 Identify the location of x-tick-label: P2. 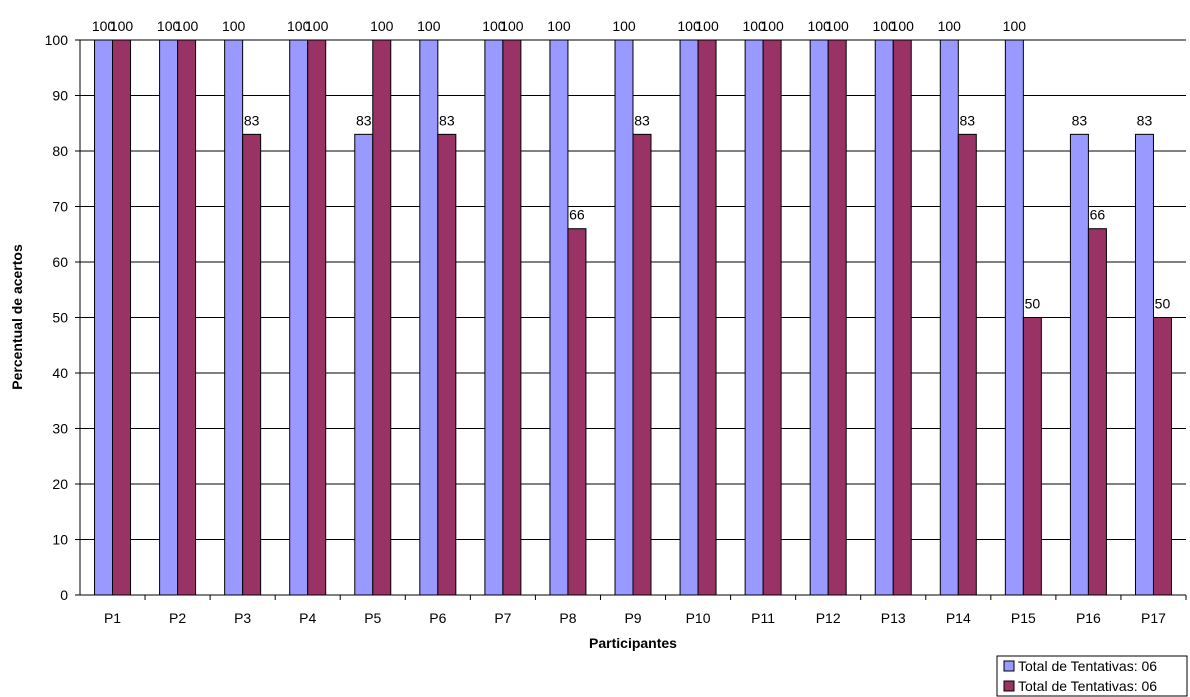
(177, 618).